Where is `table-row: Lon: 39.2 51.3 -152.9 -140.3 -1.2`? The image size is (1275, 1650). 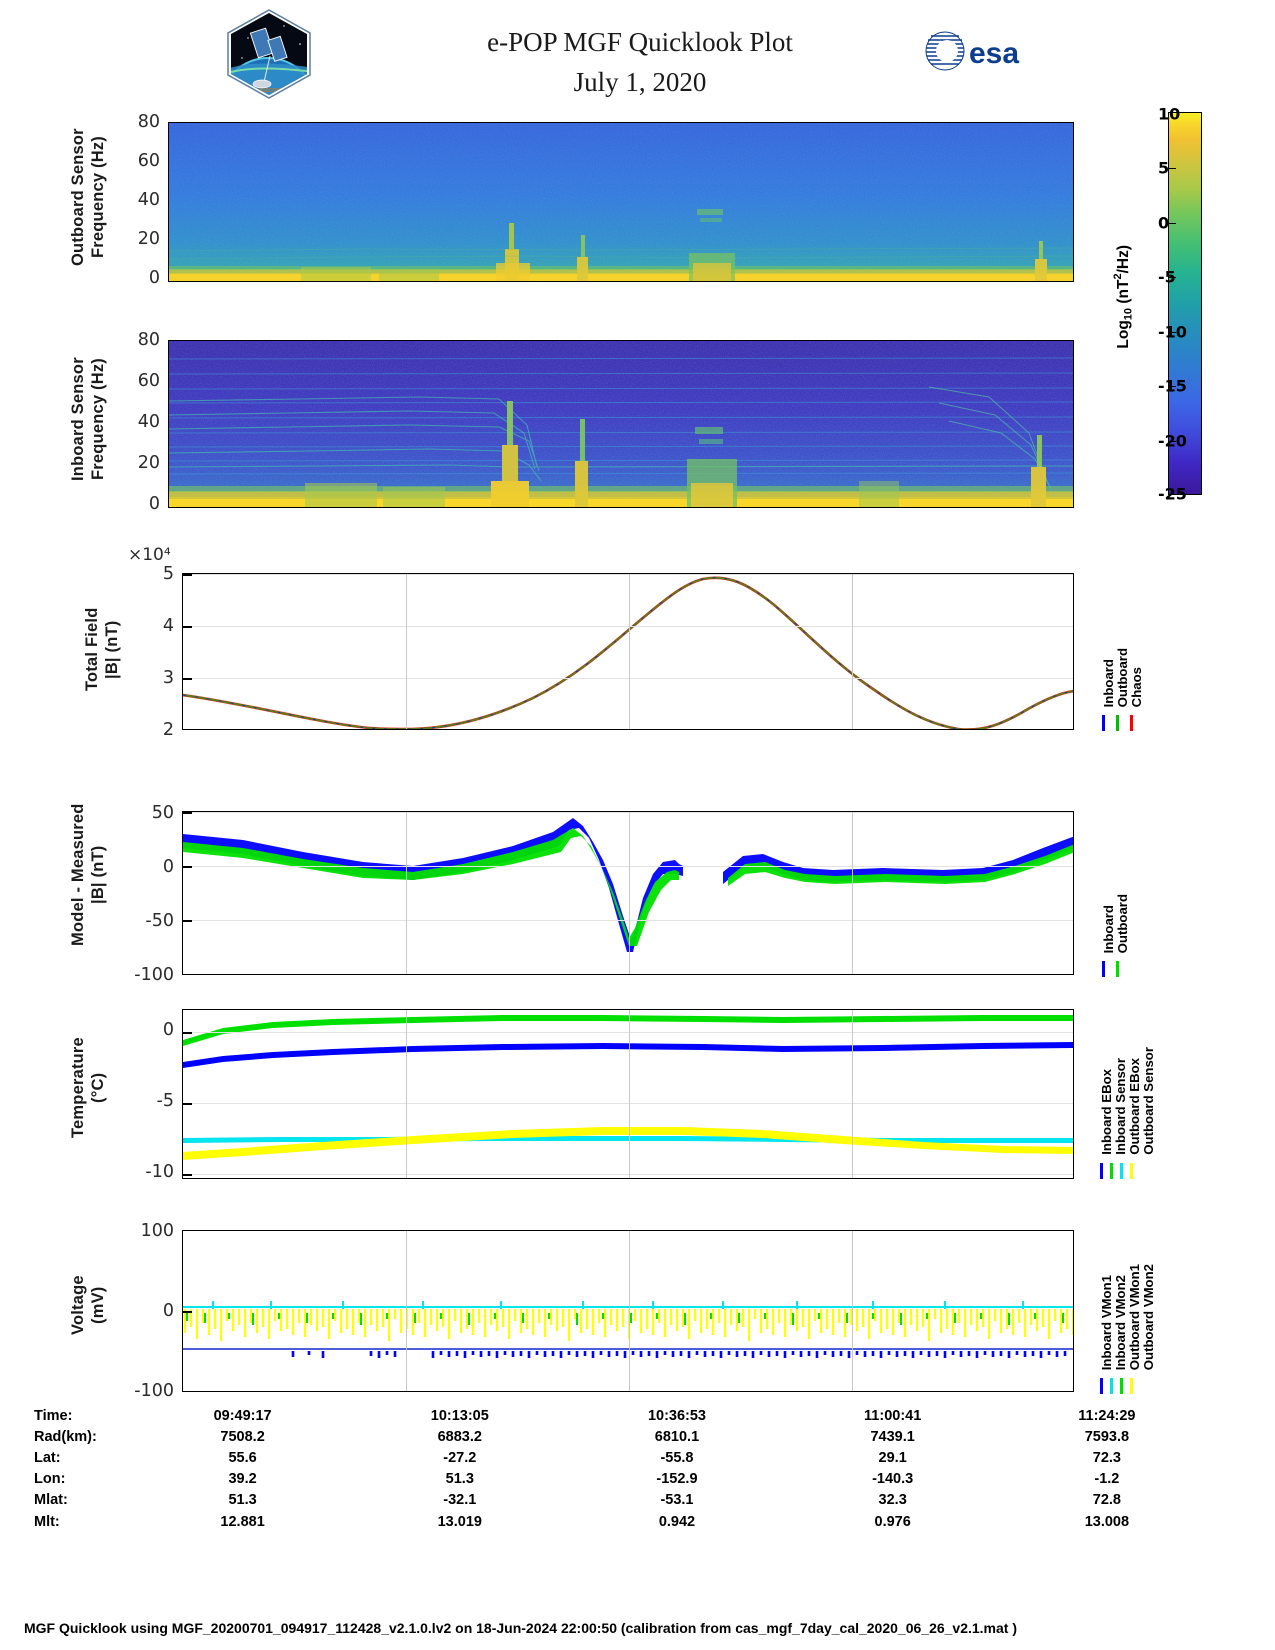 table-row: Lon: 39.2 51.3 -152.9 -140.3 -1.2 is located at coordinates (624, 1479).